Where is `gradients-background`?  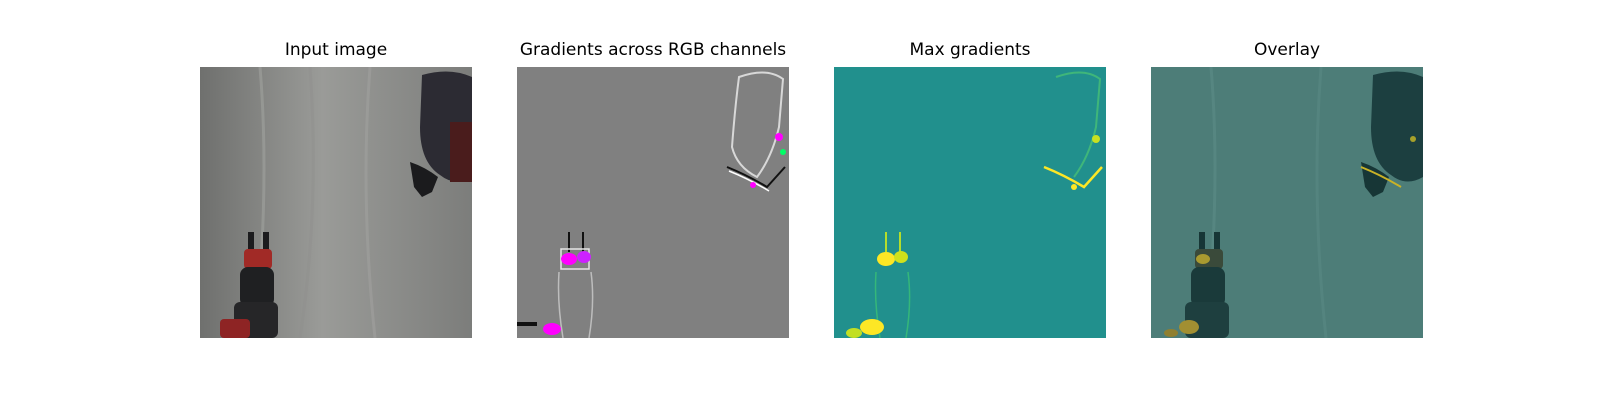
gradients-background is located at coordinates (653, 202).